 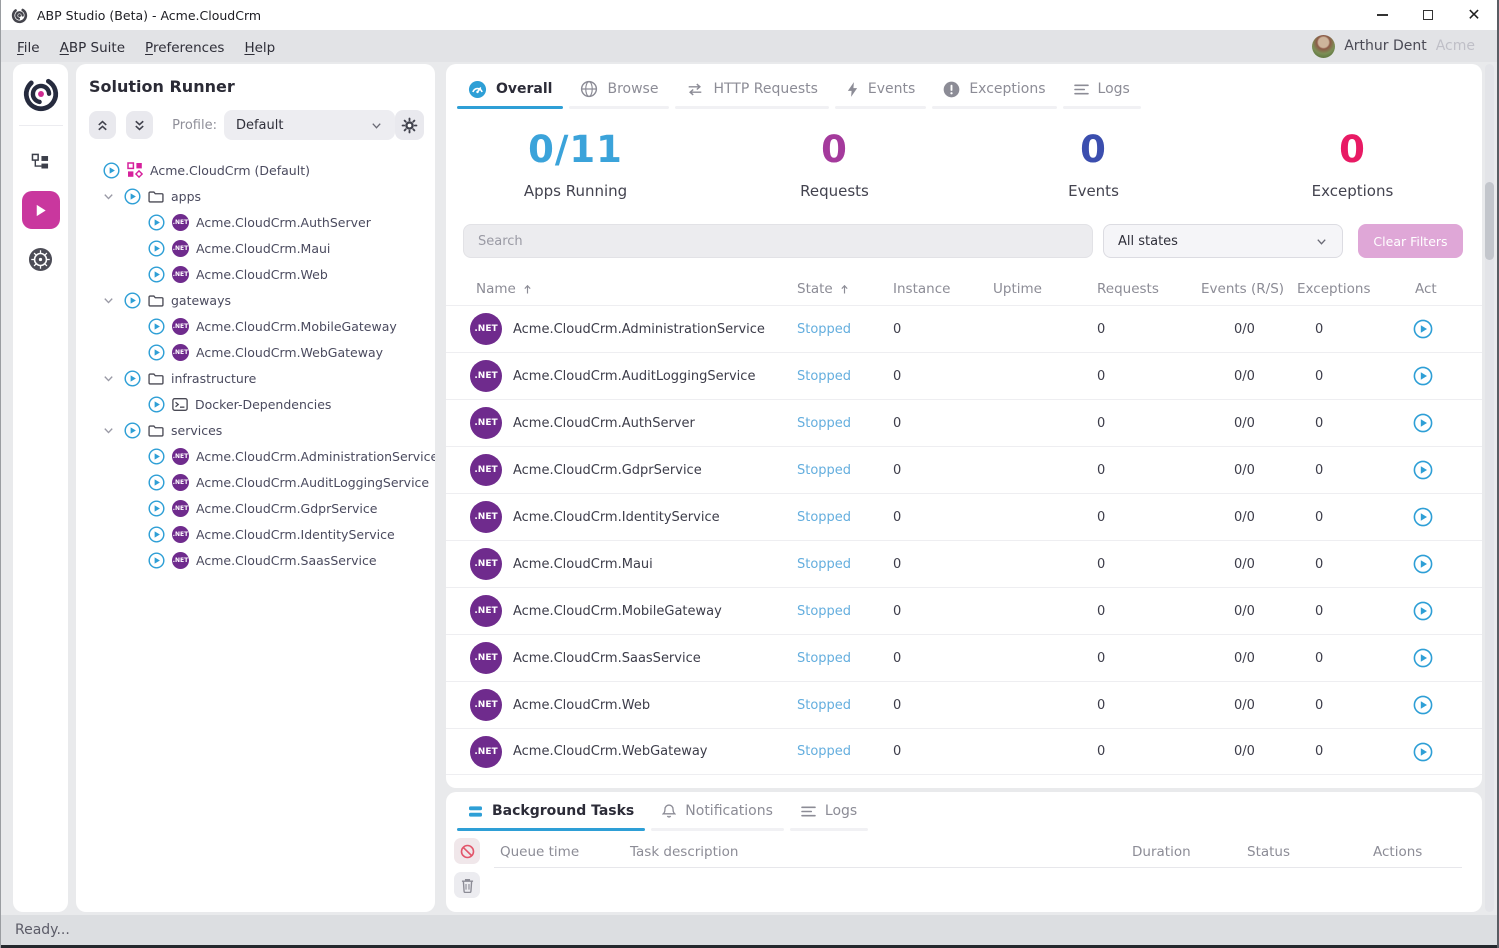 What do you see at coordinates (260, 47) in the screenshot?
I see `menu-help: Help` at bounding box center [260, 47].